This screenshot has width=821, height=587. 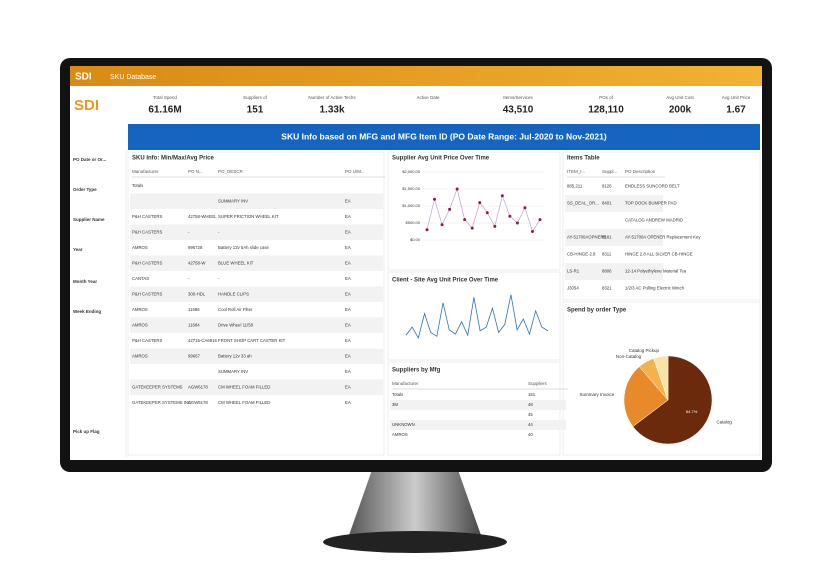 What do you see at coordinates (140, 278) in the screenshot?
I see `cell: CANTAS` at bounding box center [140, 278].